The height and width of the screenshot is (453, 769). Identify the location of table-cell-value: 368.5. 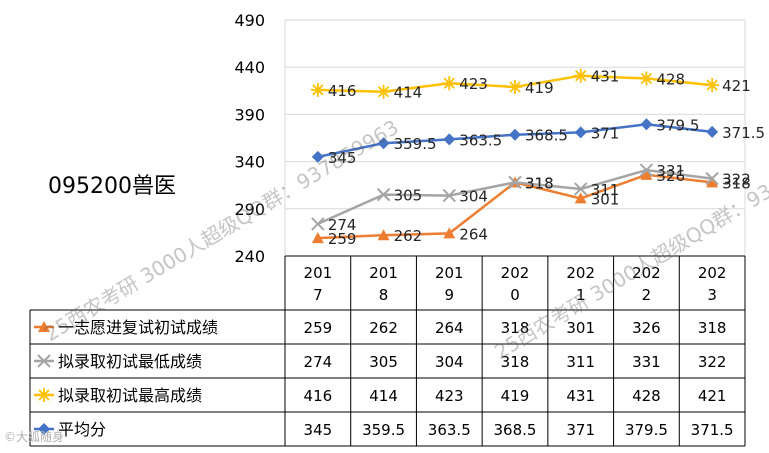
(515, 430).